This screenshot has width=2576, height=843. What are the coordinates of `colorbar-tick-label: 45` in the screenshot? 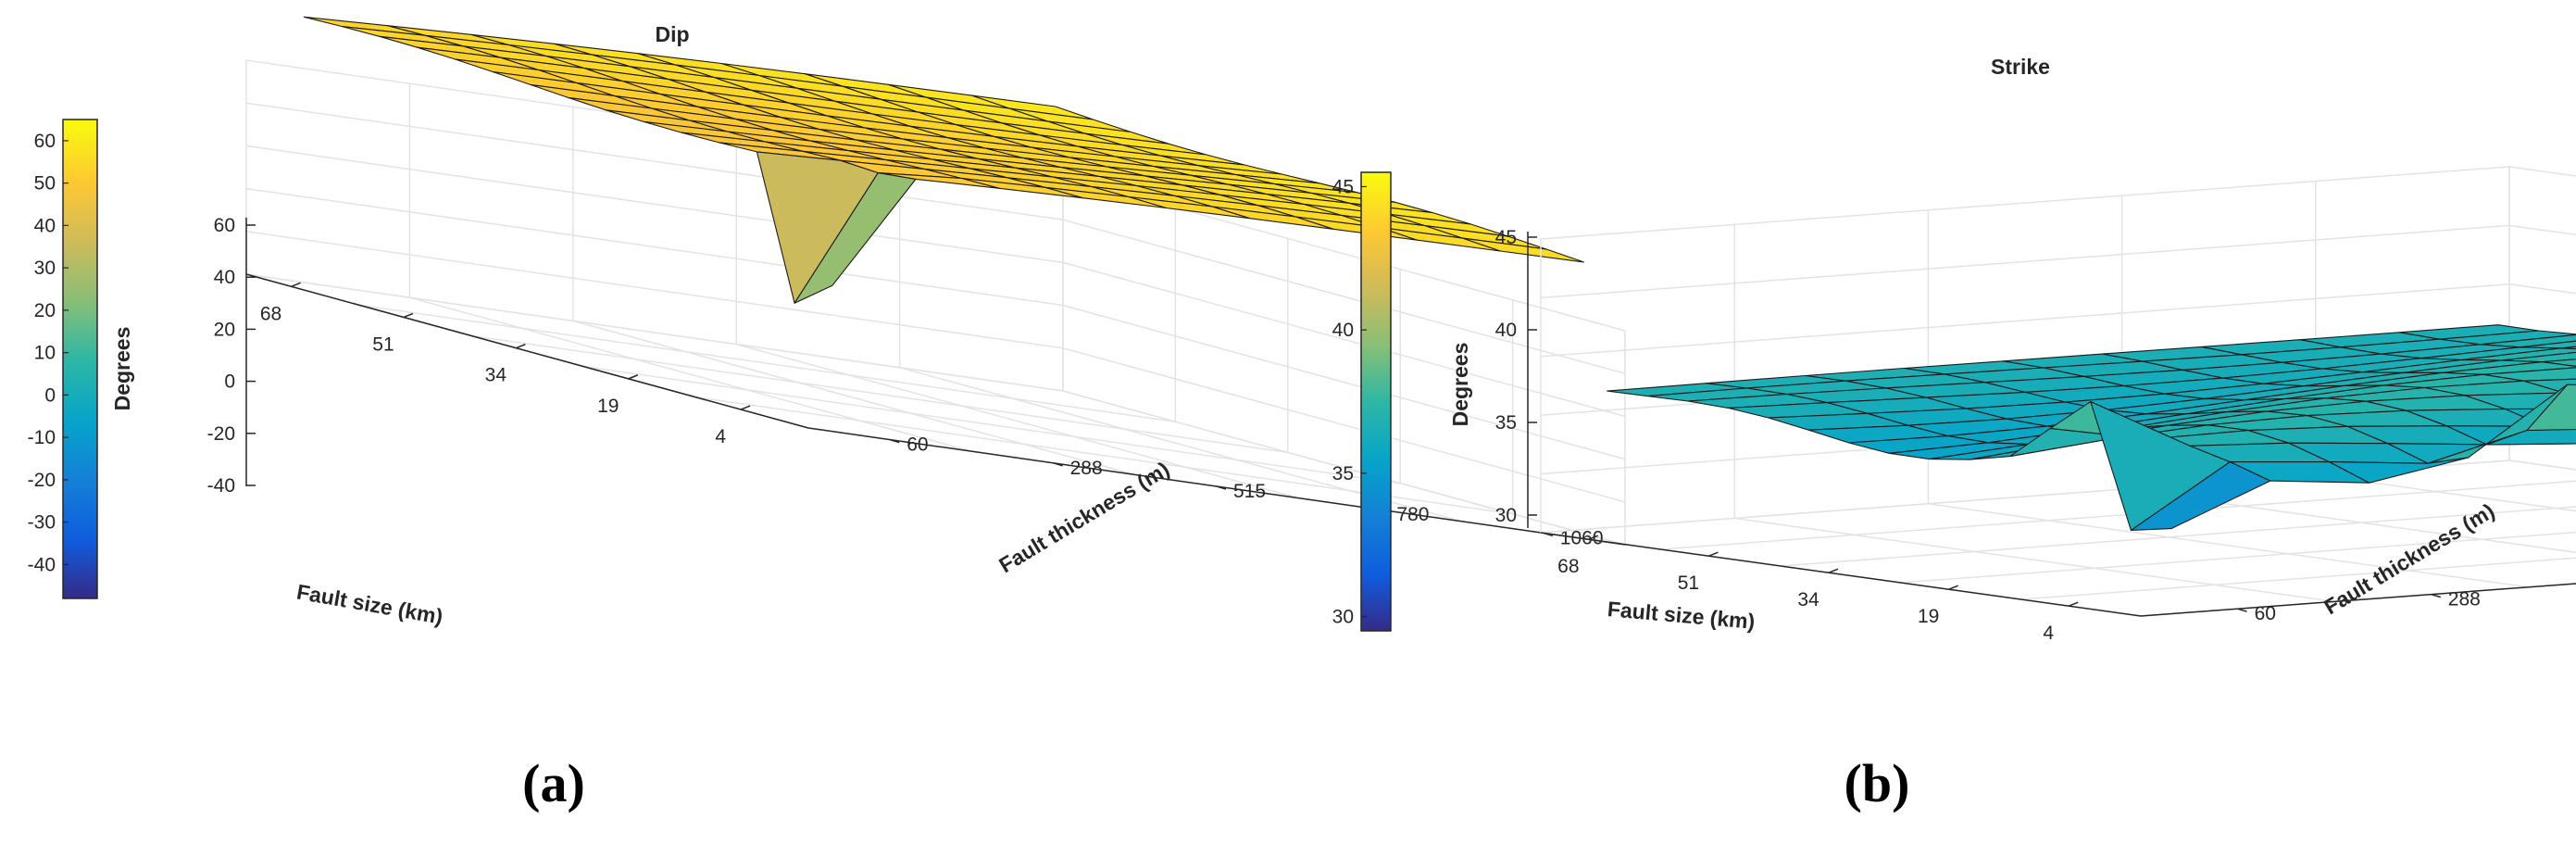 It's located at (1343, 187).